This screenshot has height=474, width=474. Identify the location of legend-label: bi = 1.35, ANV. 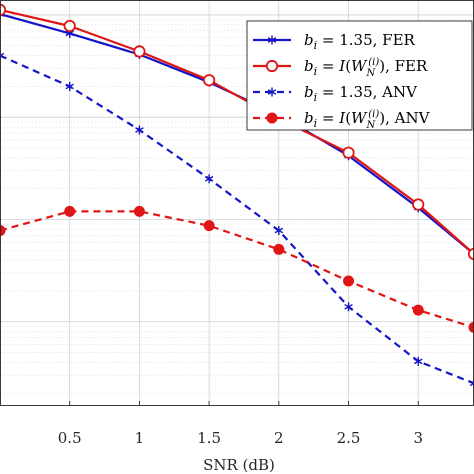
(361, 93).